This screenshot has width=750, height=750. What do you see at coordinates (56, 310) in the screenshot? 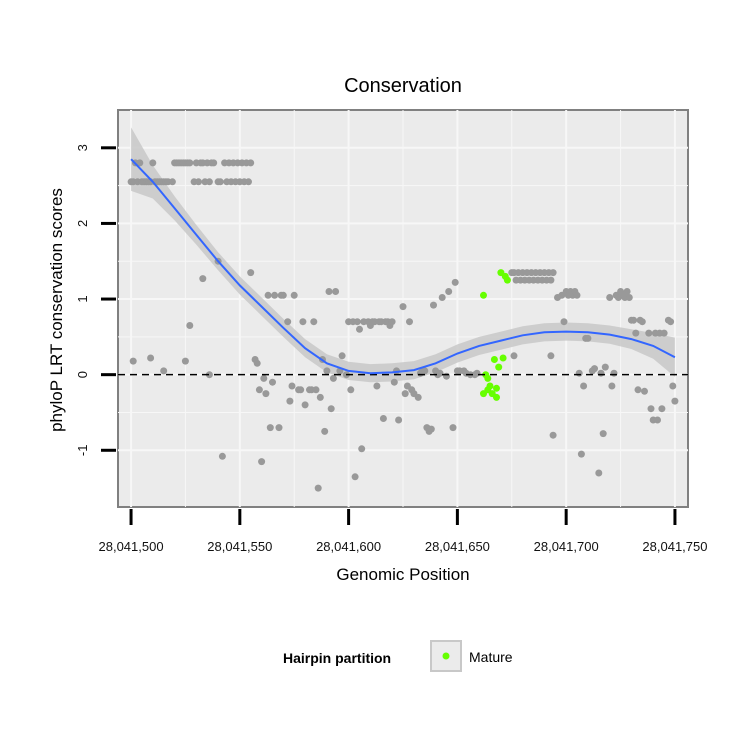
I see `y-axis-label: phyloP LRT conservation scores` at bounding box center [56, 310].